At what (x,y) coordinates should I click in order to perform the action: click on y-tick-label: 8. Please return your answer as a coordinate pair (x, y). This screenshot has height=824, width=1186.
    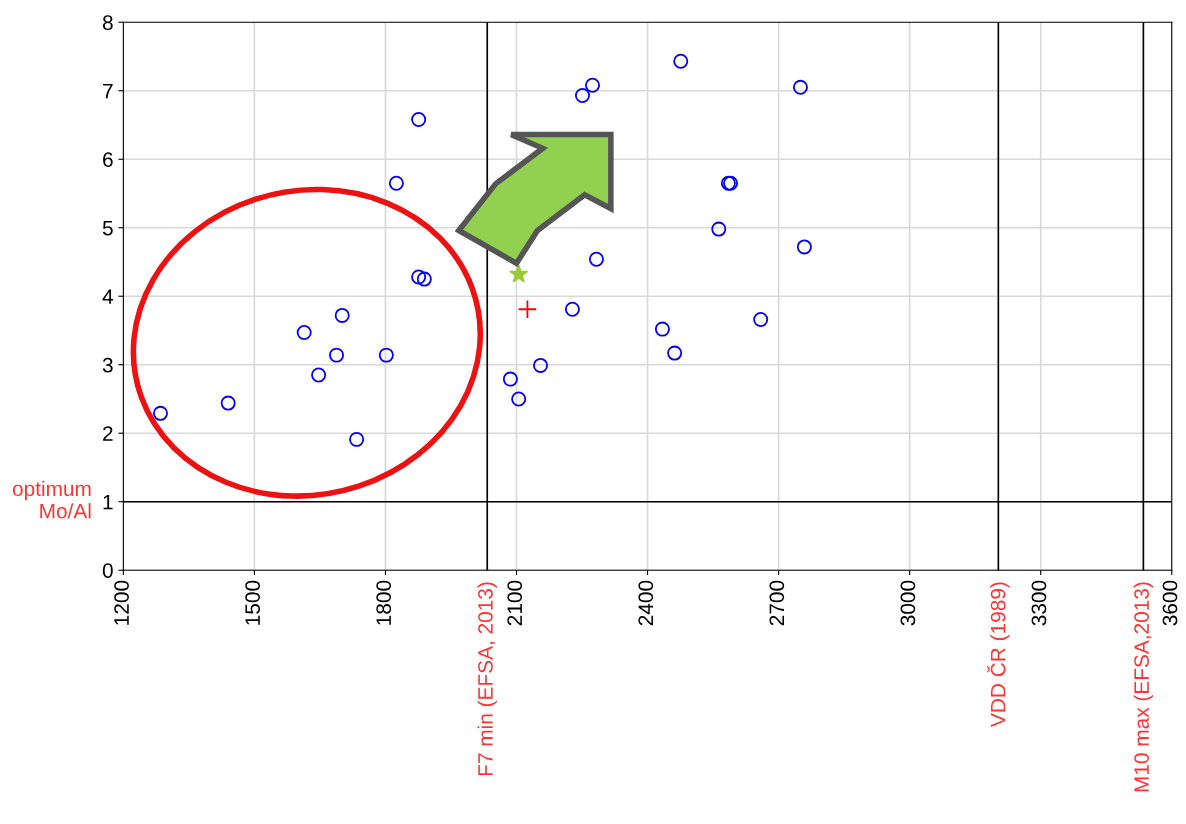
    Looking at the image, I should click on (107, 22).